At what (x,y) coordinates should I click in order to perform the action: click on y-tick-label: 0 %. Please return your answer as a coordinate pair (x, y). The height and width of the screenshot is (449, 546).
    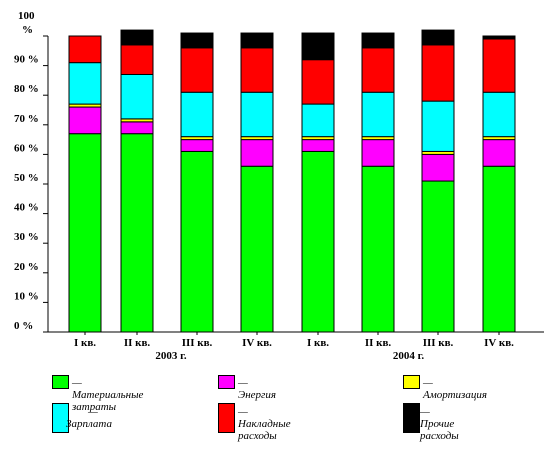
    Looking at the image, I should click on (23, 326).